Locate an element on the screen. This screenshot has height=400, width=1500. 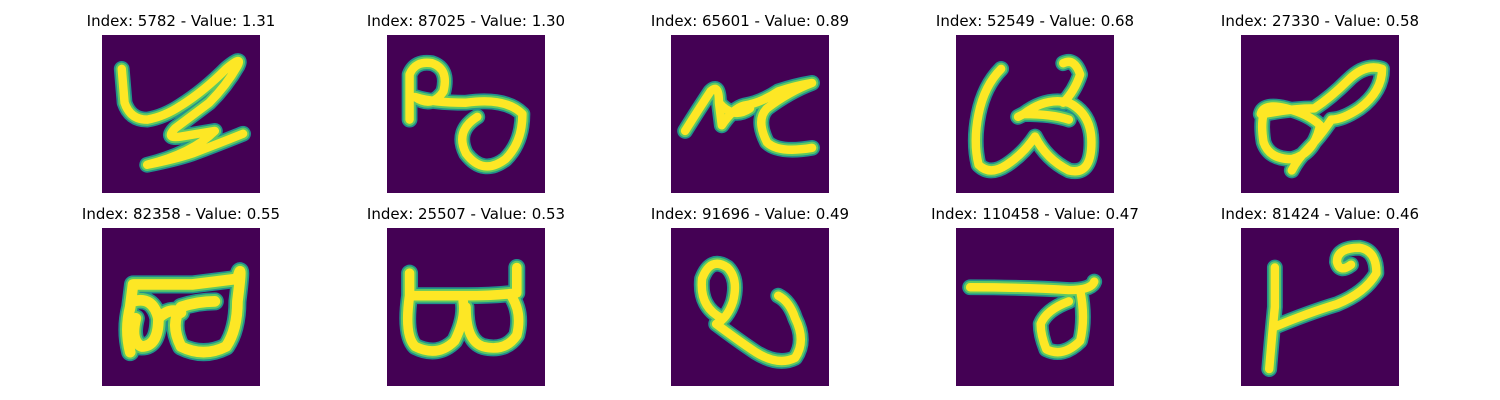
sample-title: Index: 52549 - Value: 0.68 is located at coordinates (1035, 21).